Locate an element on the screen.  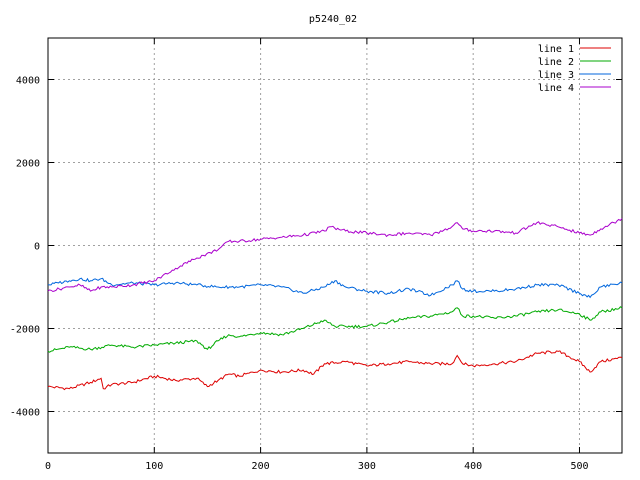
legend: line 1 line 2 line 3 line 4 is located at coordinates (574, 69).